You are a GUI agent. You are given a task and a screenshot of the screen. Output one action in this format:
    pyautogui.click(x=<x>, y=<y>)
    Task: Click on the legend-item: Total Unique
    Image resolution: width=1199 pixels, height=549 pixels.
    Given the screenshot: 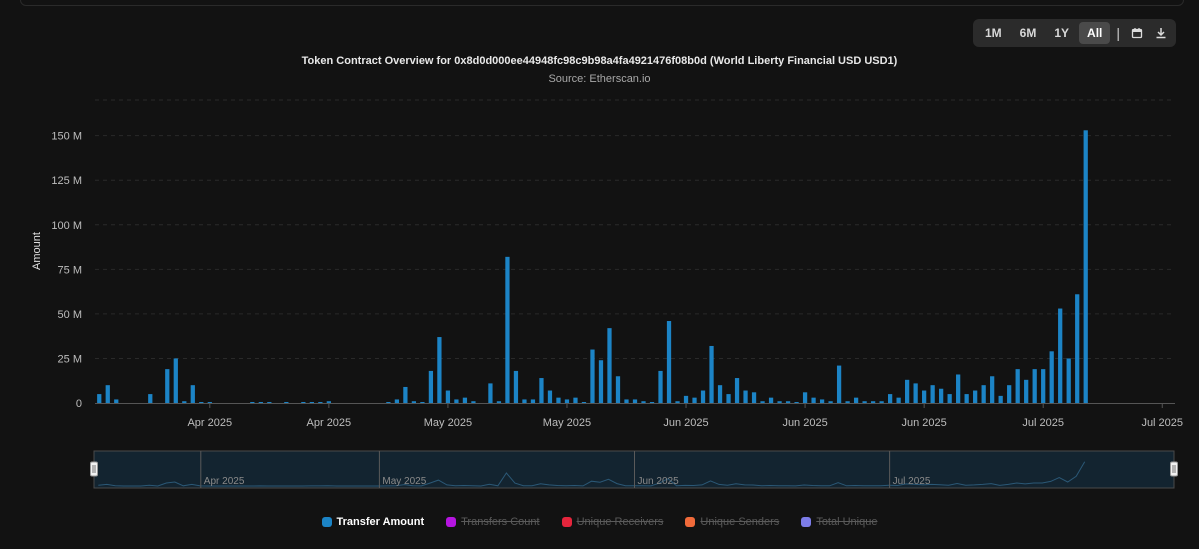 What is the action you would take?
    pyautogui.click(x=839, y=522)
    